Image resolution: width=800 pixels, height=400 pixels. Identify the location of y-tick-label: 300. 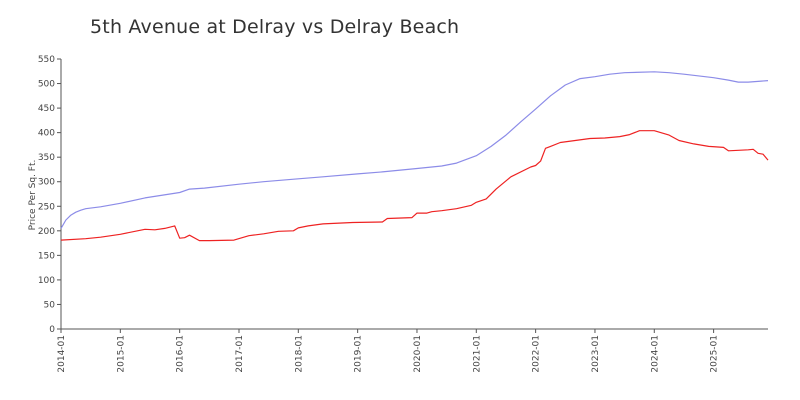
(46, 183).